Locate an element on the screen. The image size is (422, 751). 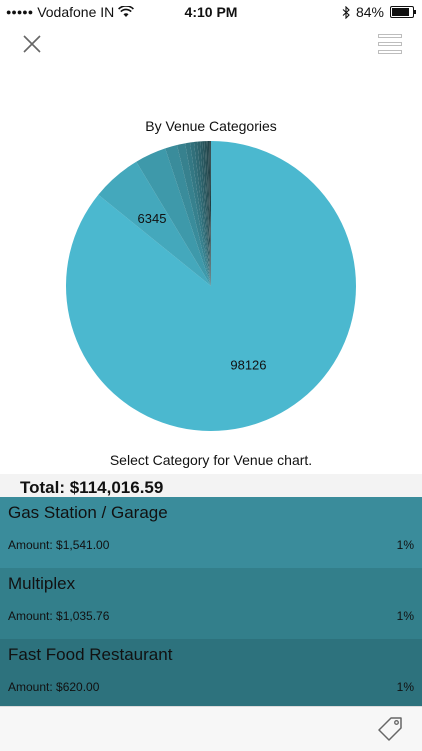
category-amount: Amount: $1,541.00 is located at coordinates (59, 545).